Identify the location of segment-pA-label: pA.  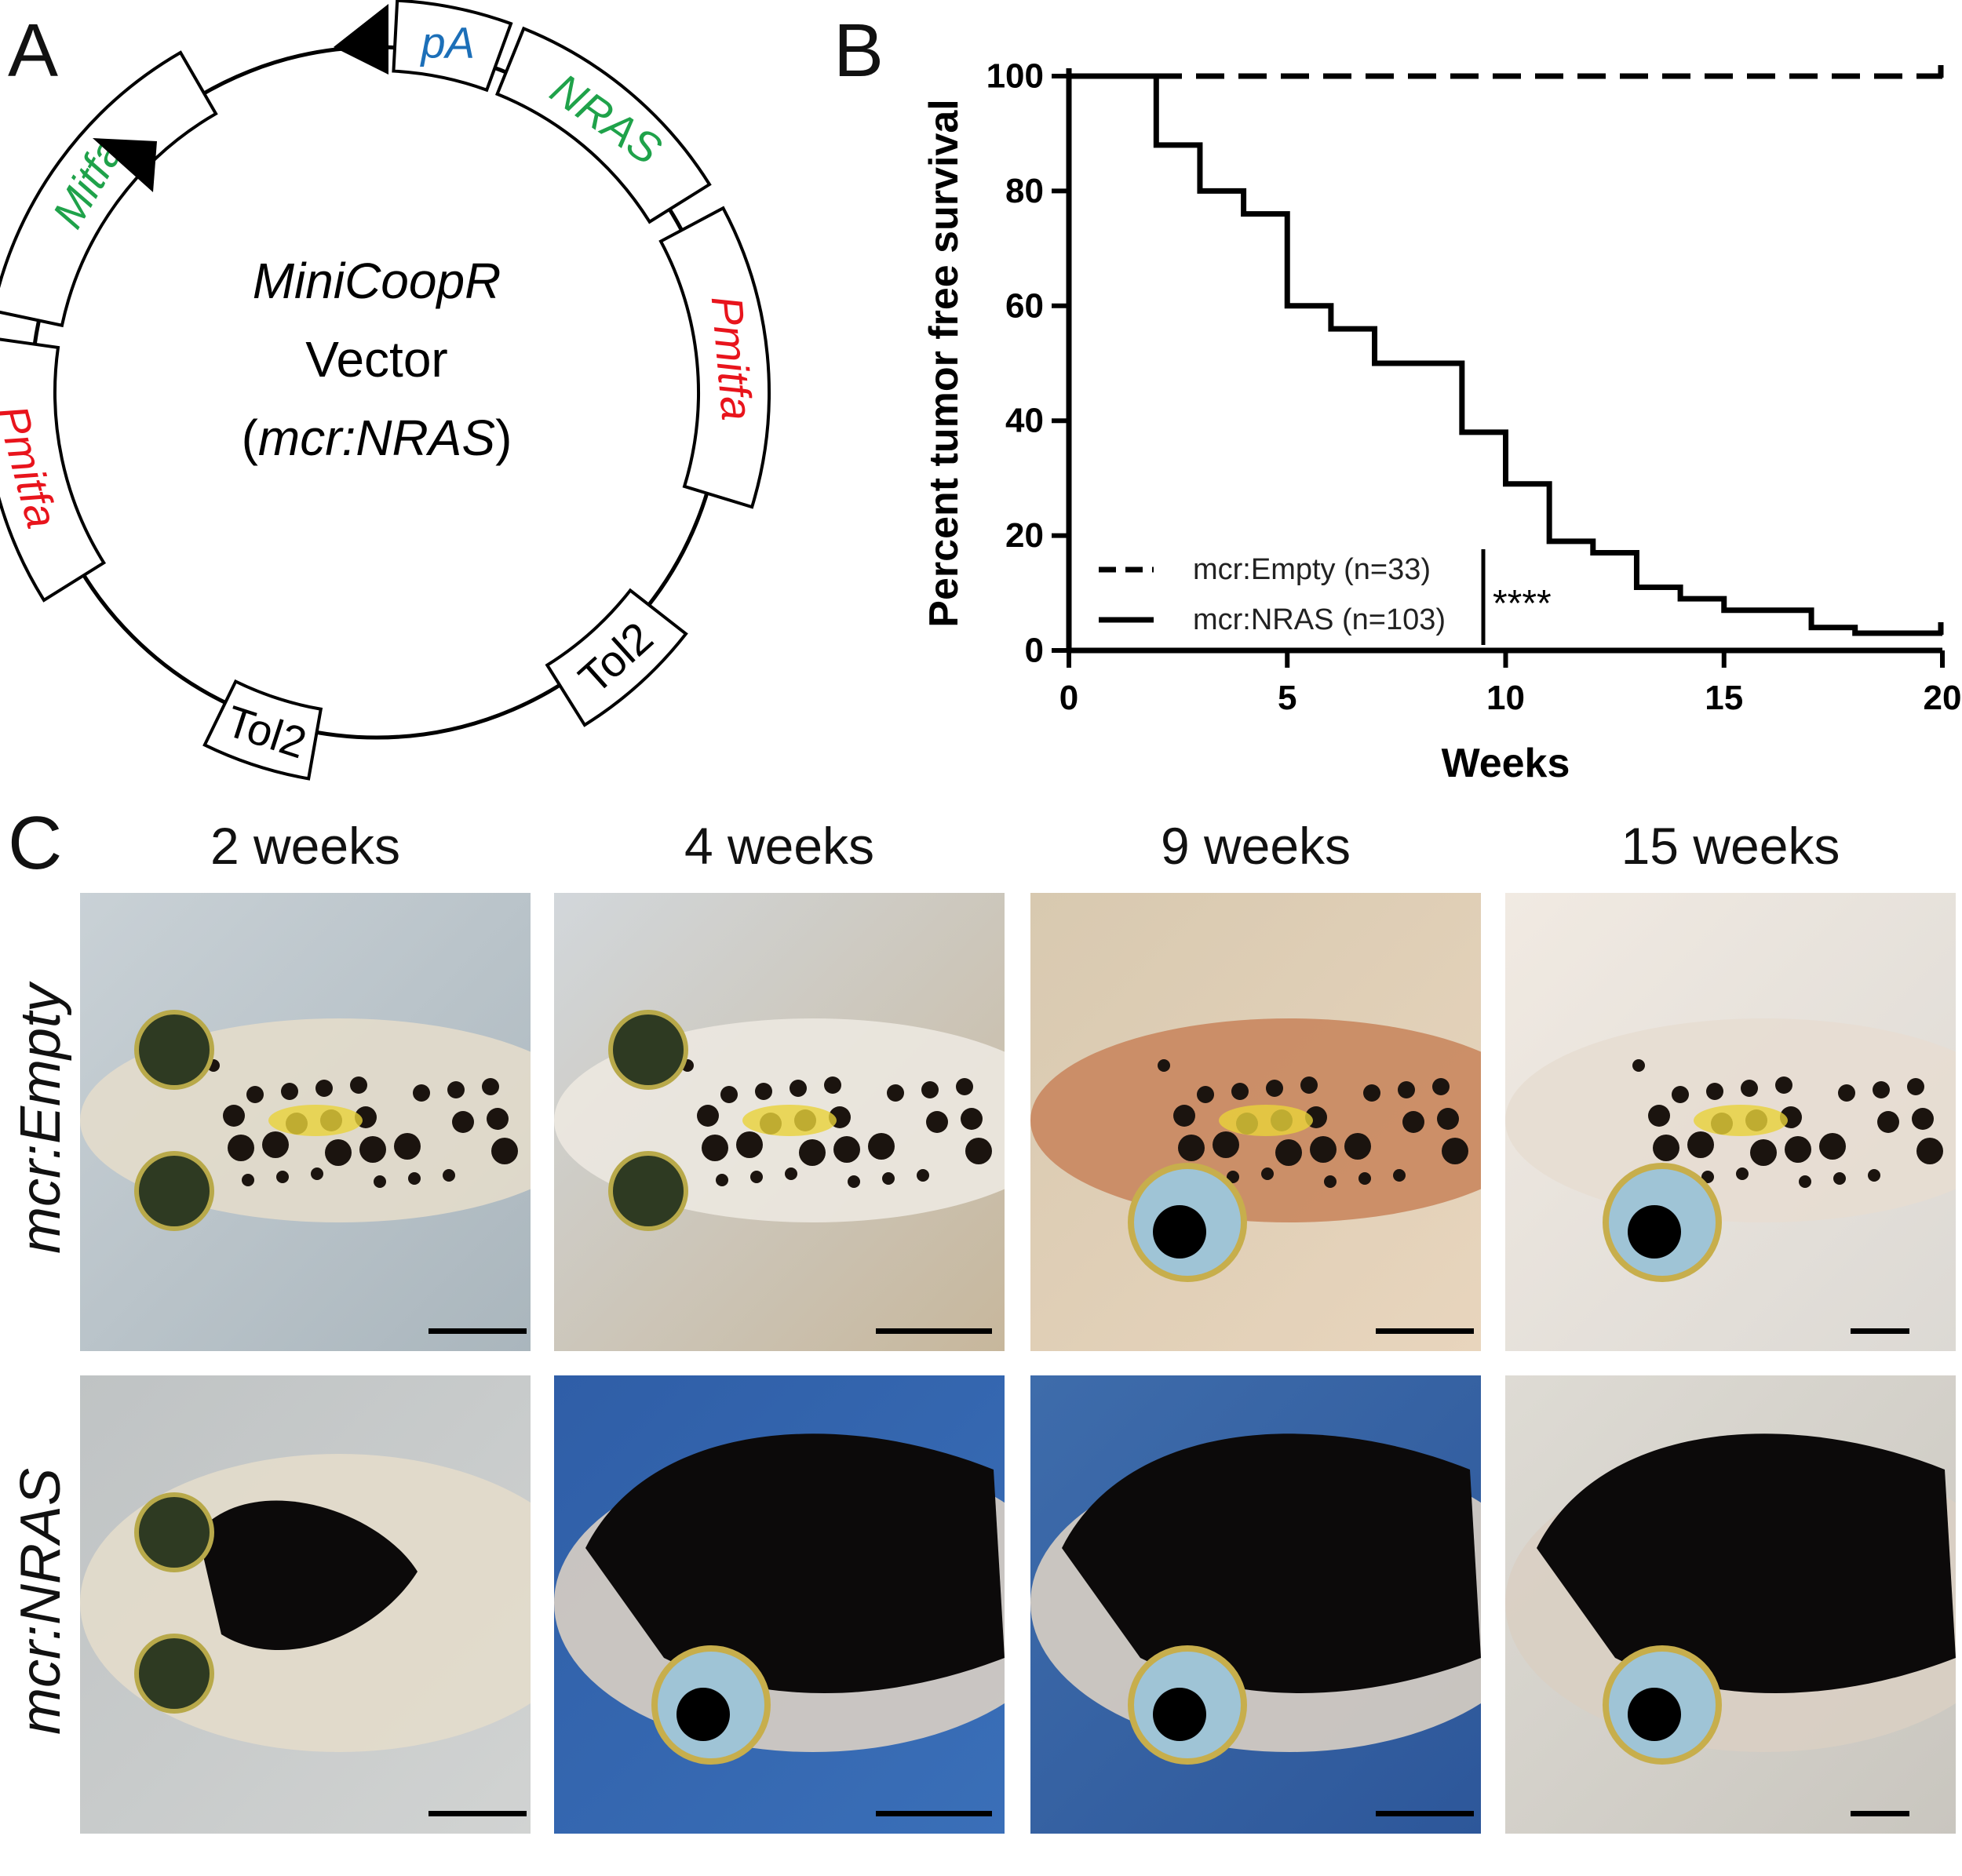
(447, 42).